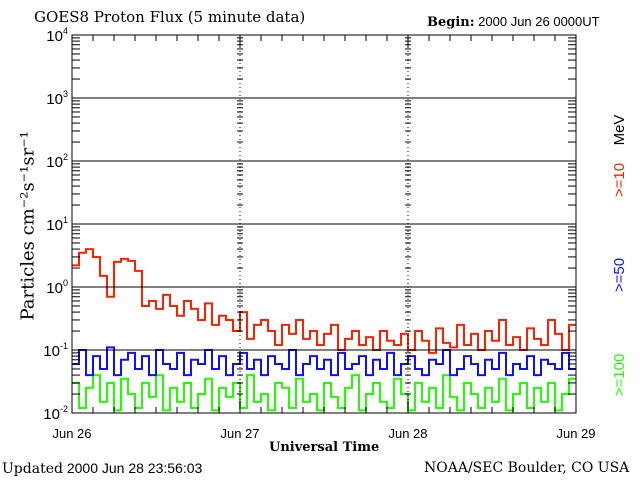 The width and height of the screenshot is (640, 480). I want to click on y-tick-label: 10², so click(57, 161).